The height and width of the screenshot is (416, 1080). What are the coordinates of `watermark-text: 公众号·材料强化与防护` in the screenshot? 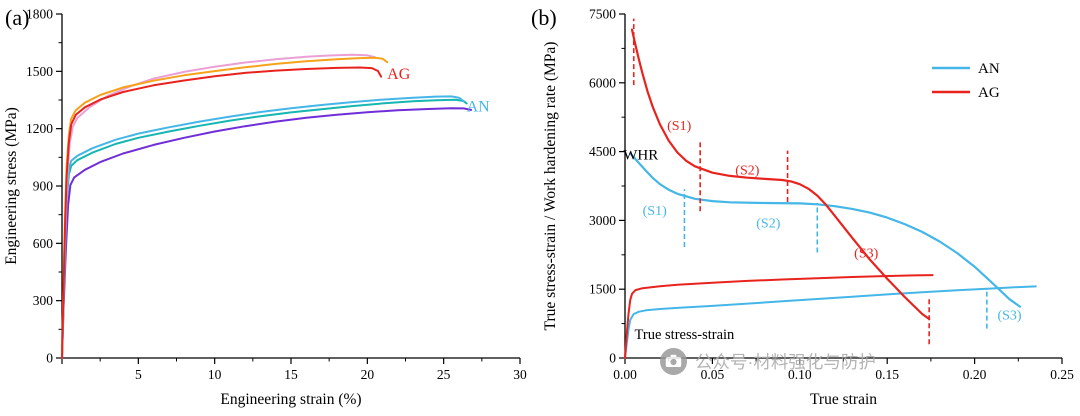 It's located at (785, 362).